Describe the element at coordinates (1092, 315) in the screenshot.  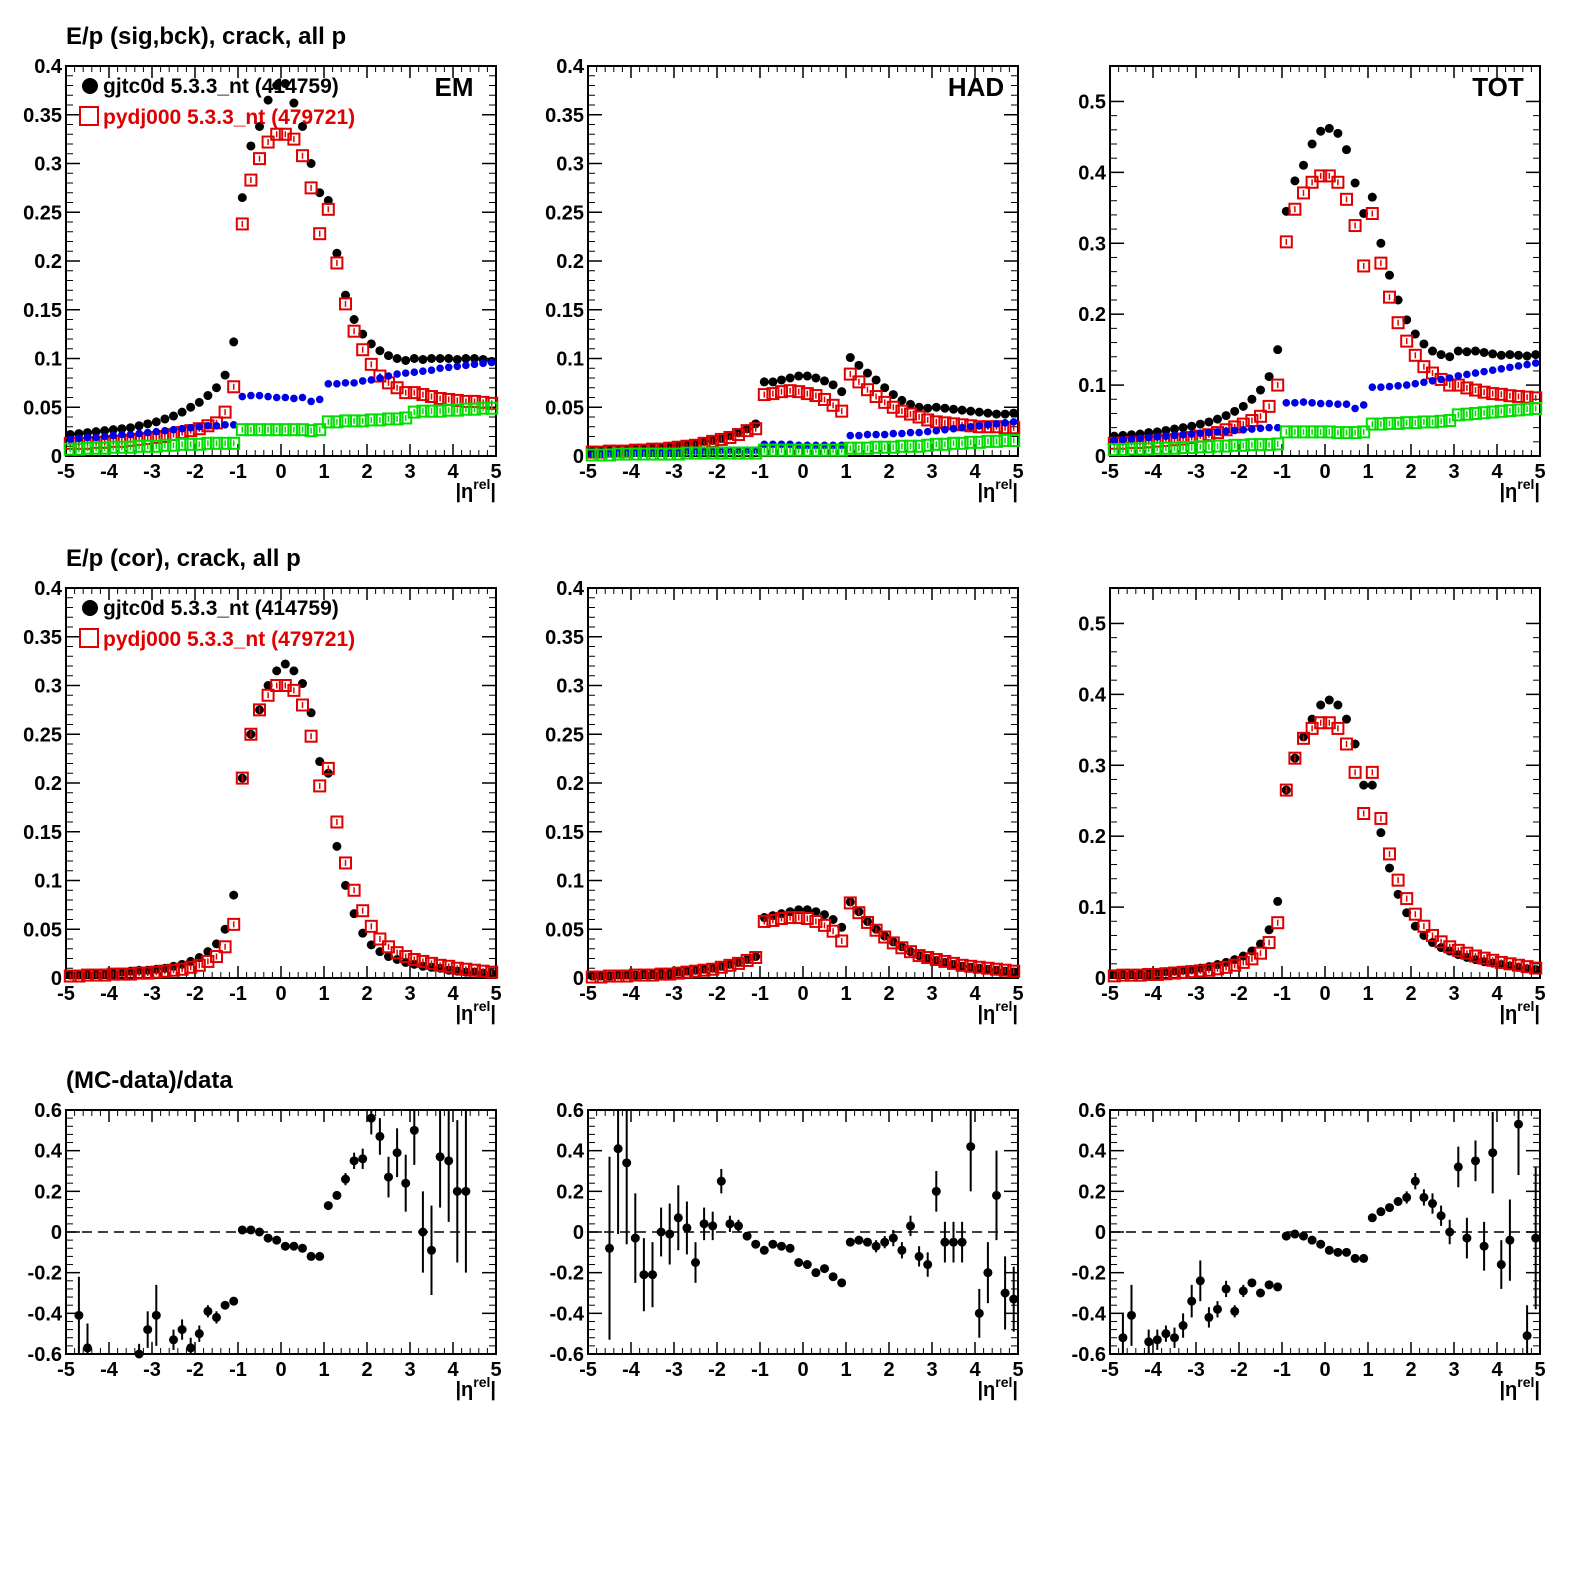
I see `y-tick-label: 0.2` at that location.